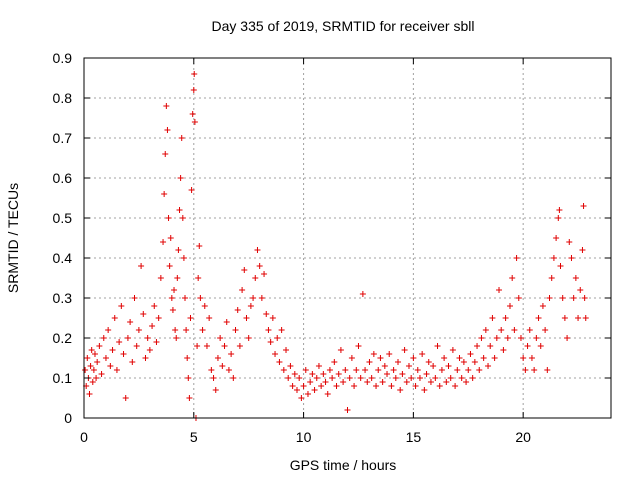  What do you see at coordinates (305, 437) in the screenshot?
I see `x-tick-labels: 0 5 10 15 20` at bounding box center [305, 437].